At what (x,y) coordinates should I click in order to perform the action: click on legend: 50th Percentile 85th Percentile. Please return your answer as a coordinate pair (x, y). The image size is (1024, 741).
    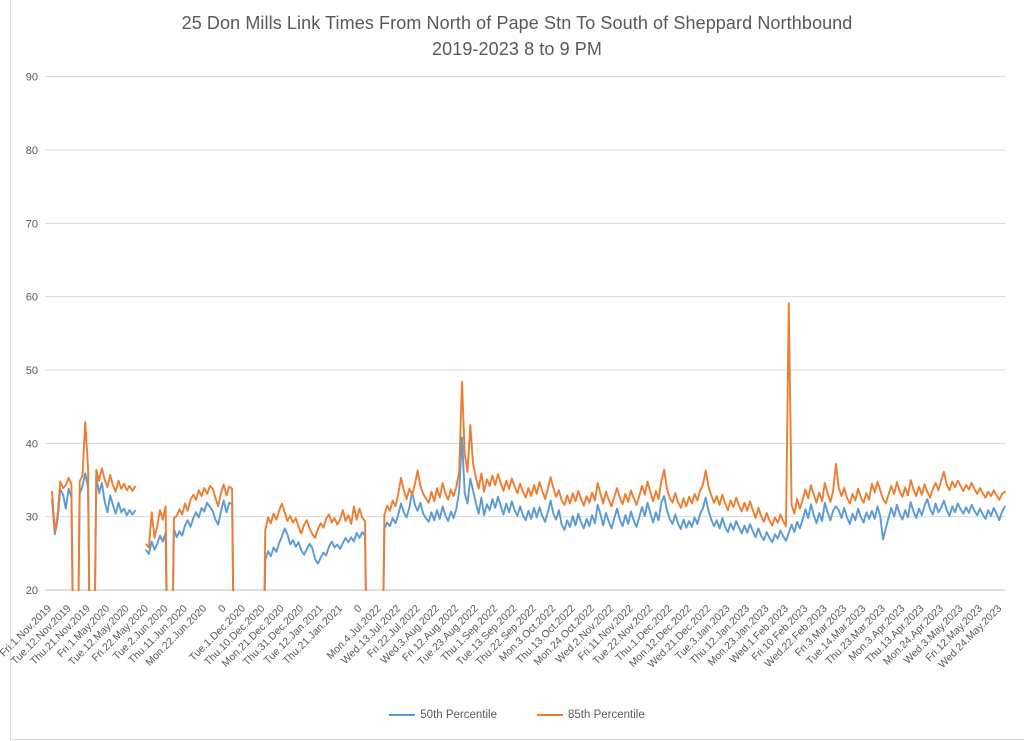
    Looking at the image, I should click on (517, 715).